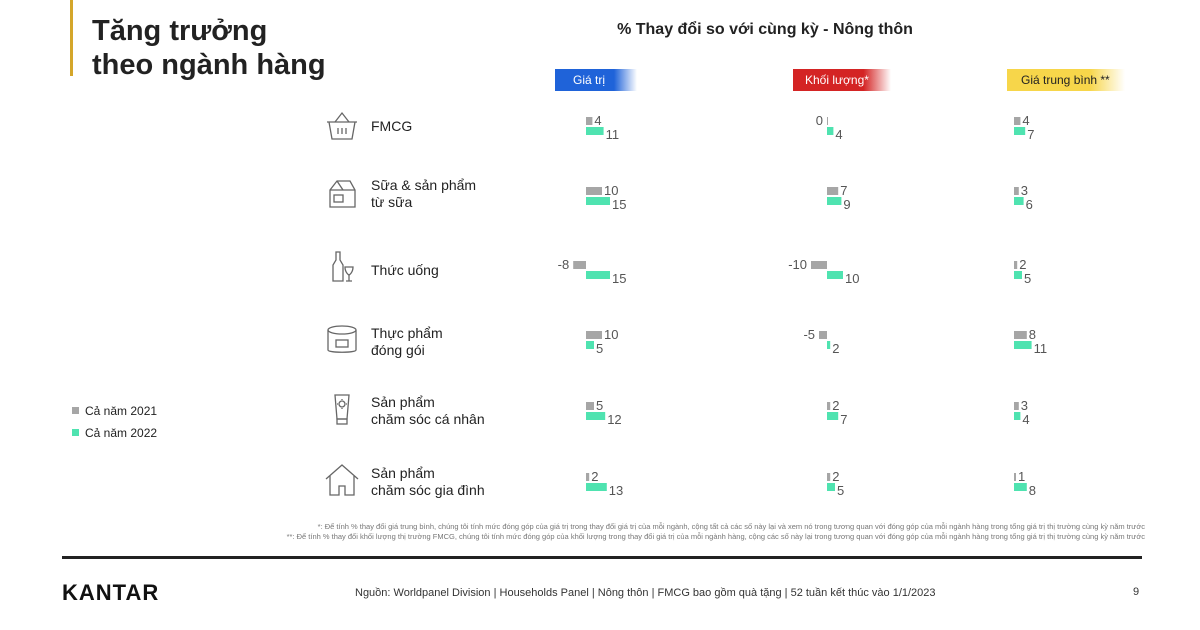  Describe the element at coordinates (342, 125) in the screenshot. I see `basket-icon` at that location.